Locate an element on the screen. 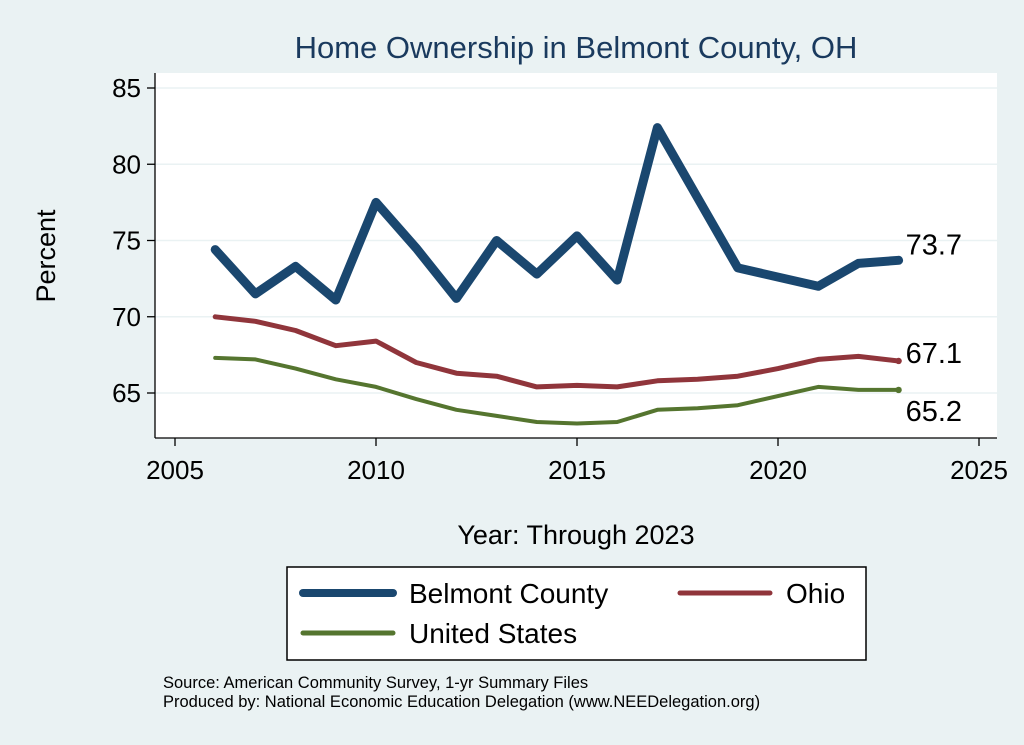  y-tick-label-70: 70 is located at coordinates (126, 317).